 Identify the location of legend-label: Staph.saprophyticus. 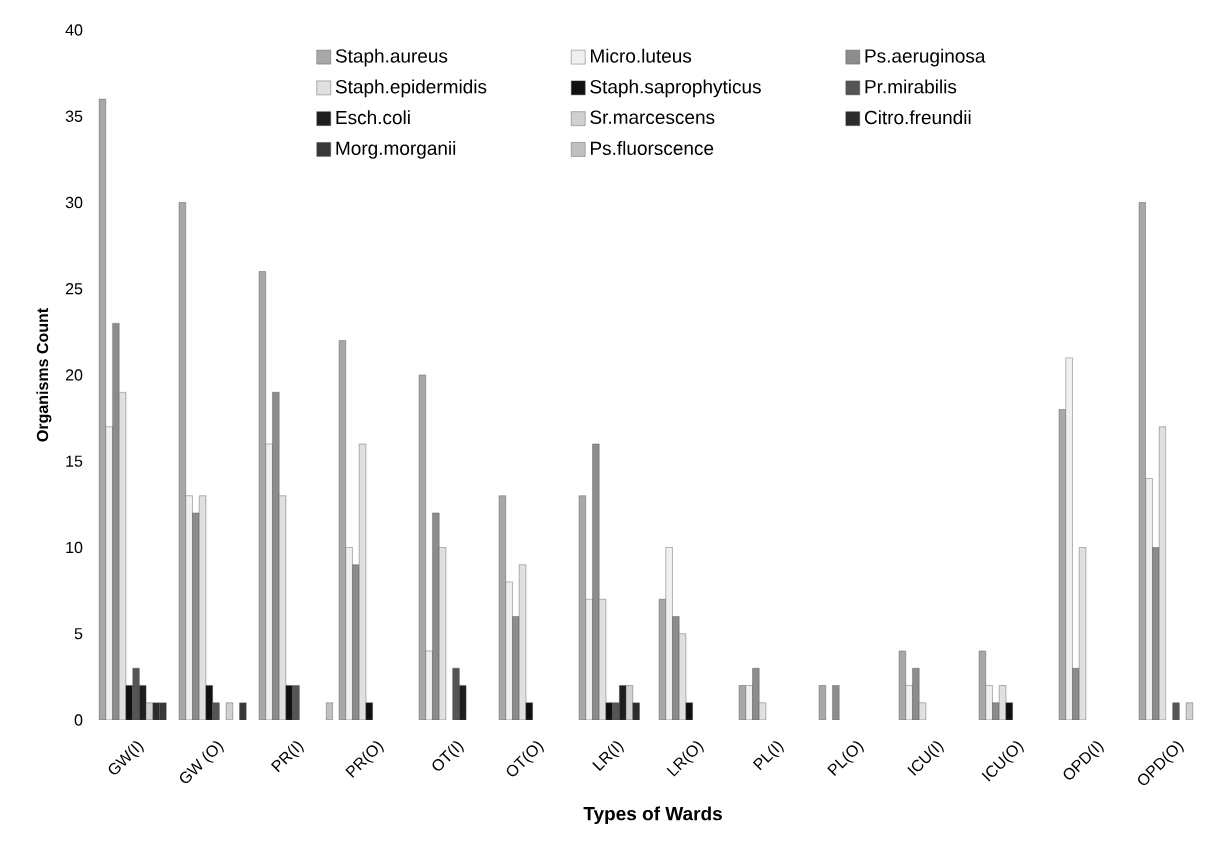
(675, 88).